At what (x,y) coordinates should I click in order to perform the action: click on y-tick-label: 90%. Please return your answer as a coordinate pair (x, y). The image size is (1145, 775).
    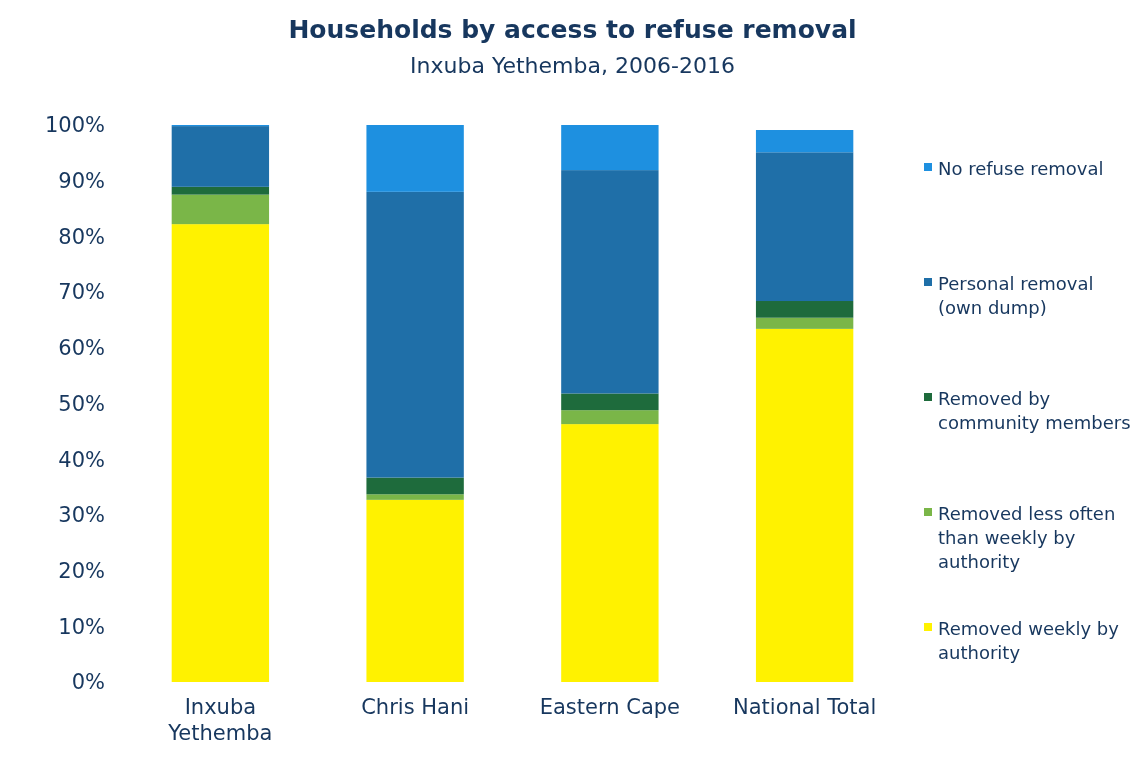
    Looking at the image, I should click on (81, 181).